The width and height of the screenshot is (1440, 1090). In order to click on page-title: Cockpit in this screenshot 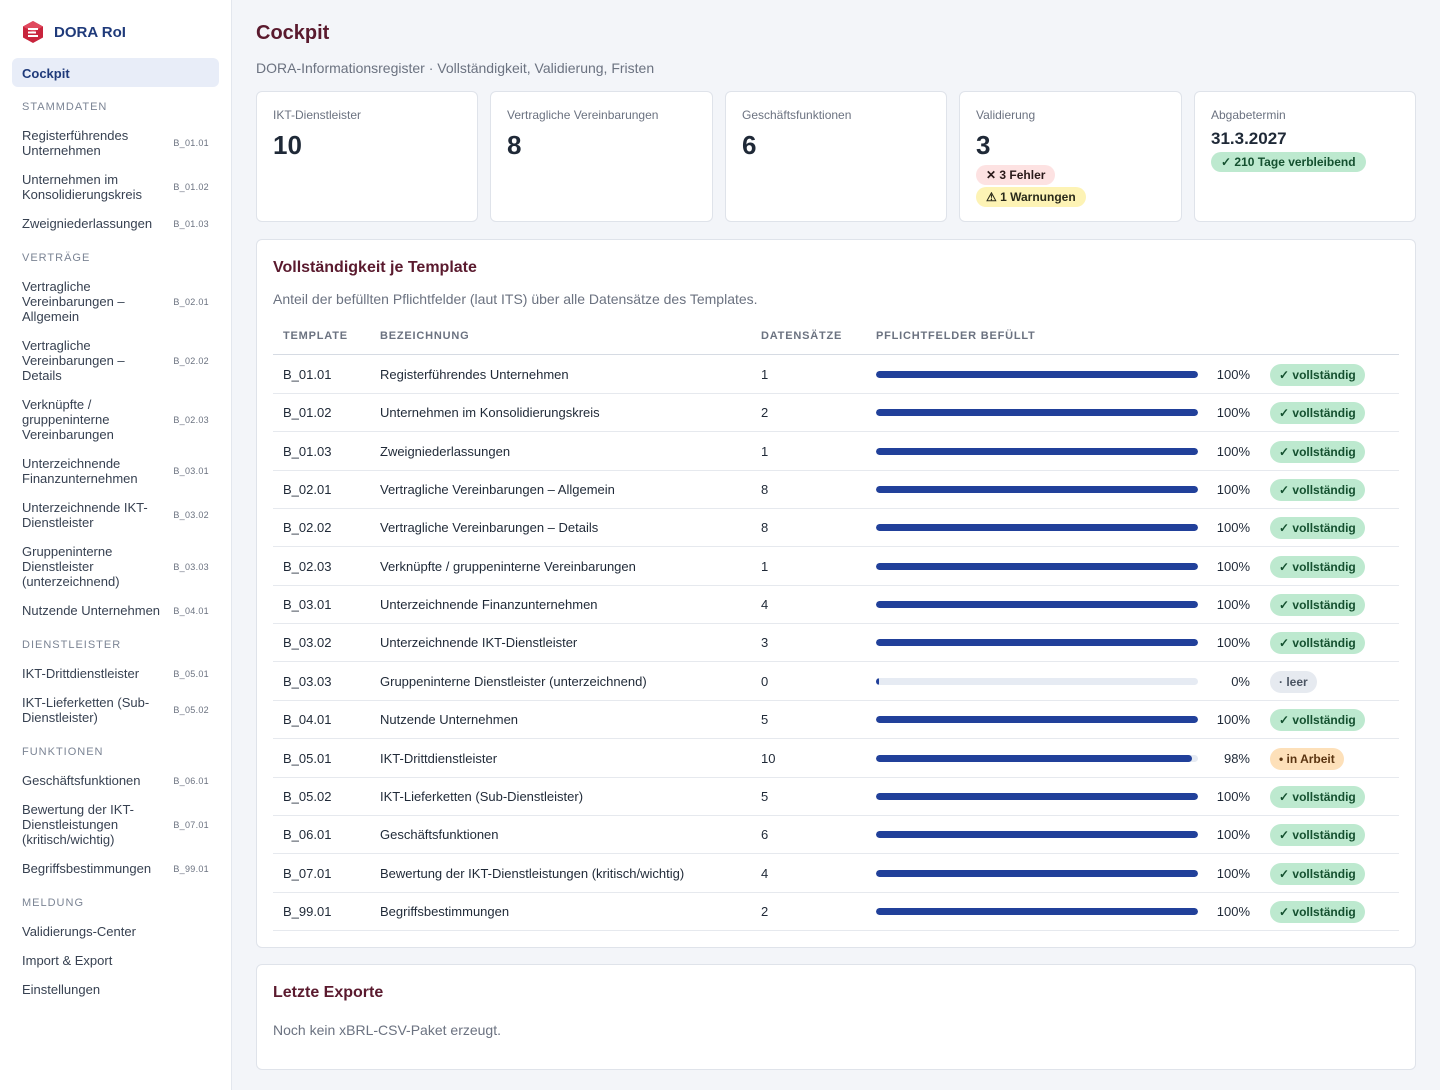, I will do `click(293, 33)`.